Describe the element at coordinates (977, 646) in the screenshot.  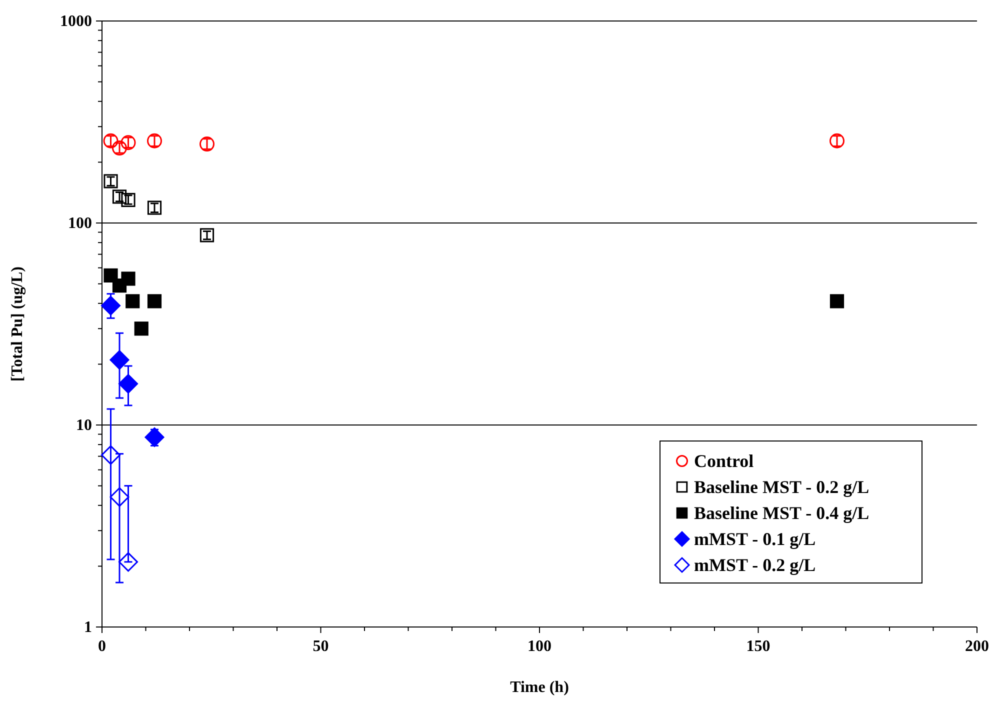
I see `x-tick-label: 200` at that location.